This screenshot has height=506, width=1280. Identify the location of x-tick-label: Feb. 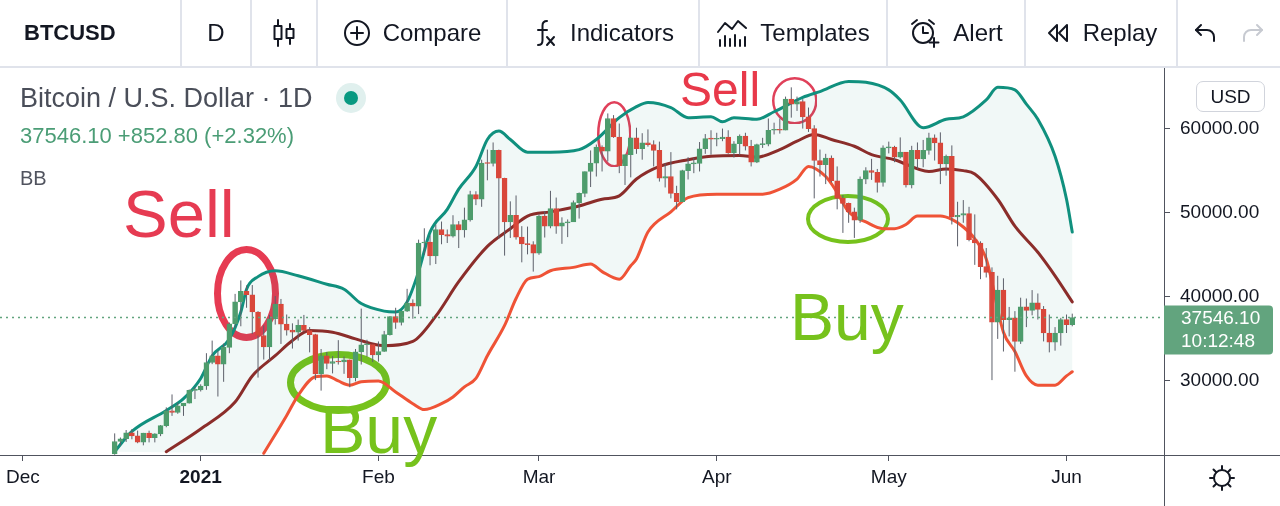
(378, 476).